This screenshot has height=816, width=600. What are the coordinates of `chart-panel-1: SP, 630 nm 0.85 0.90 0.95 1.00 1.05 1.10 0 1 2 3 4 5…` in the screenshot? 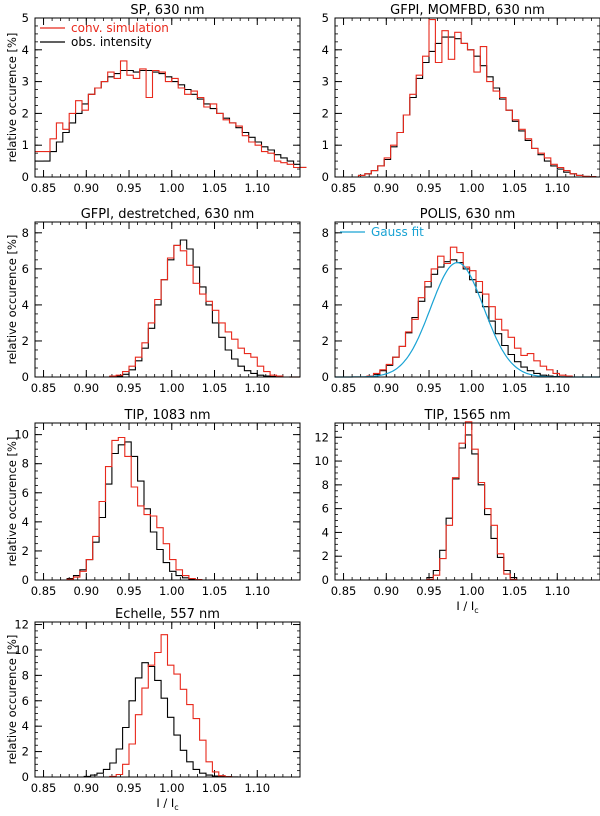 It's located at (156, 99).